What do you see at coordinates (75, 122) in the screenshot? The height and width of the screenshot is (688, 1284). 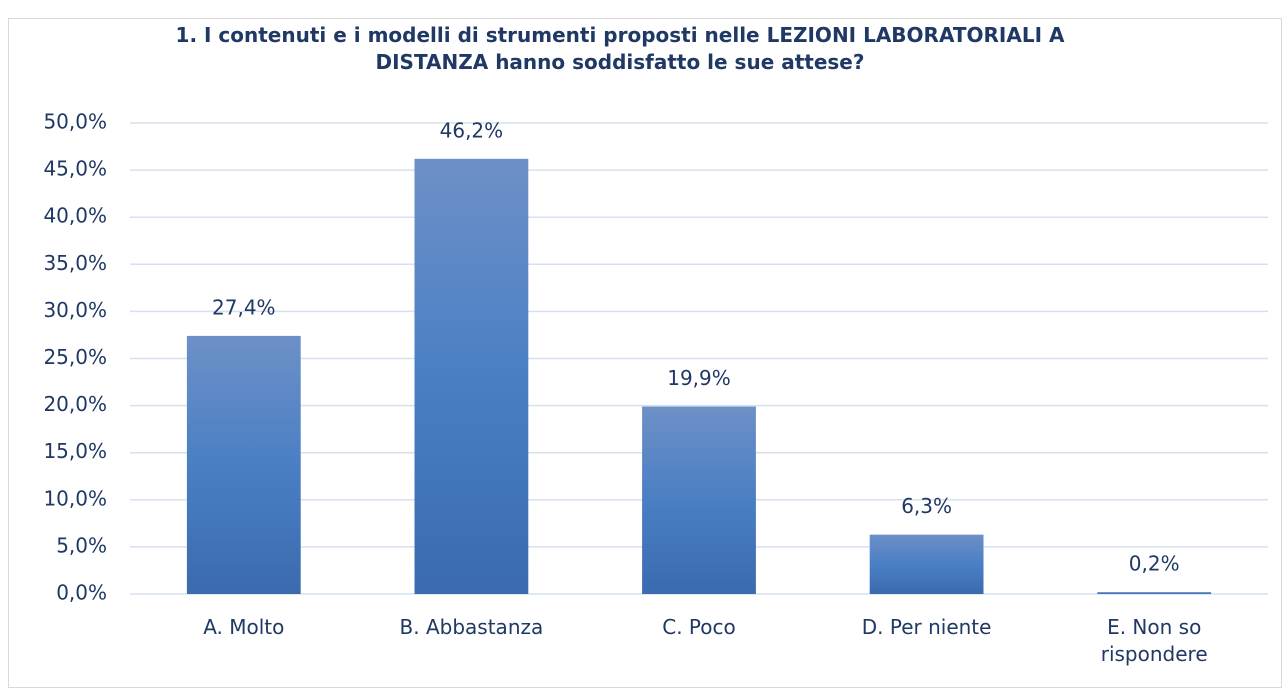 I see `y-tick-label: 50,0%` at bounding box center [75, 122].